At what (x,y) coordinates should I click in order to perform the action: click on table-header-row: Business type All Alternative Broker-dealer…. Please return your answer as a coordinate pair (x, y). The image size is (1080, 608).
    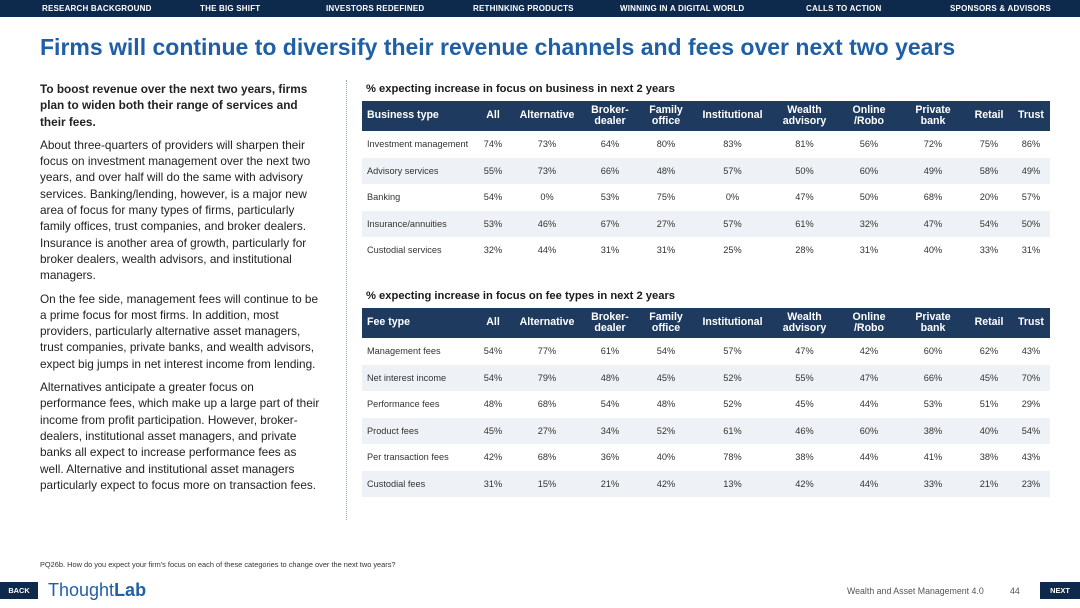
    Looking at the image, I should click on (706, 116).